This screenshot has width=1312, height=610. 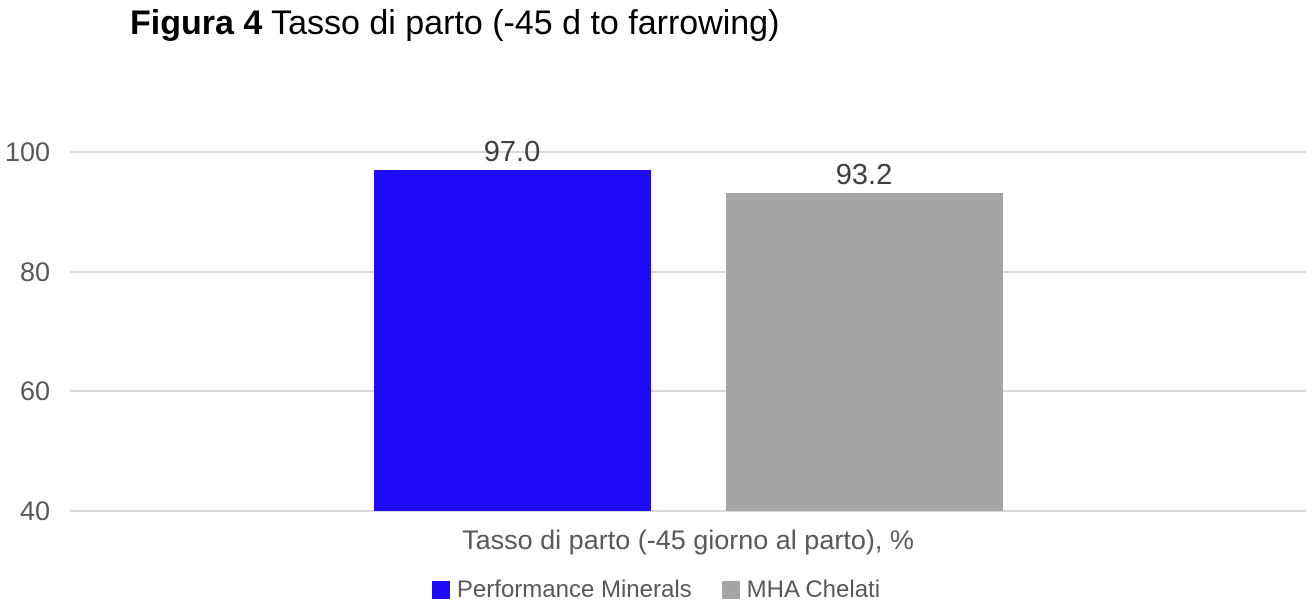 I want to click on legend-item-mha-chelati: MHA Chelati, so click(x=801, y=590).